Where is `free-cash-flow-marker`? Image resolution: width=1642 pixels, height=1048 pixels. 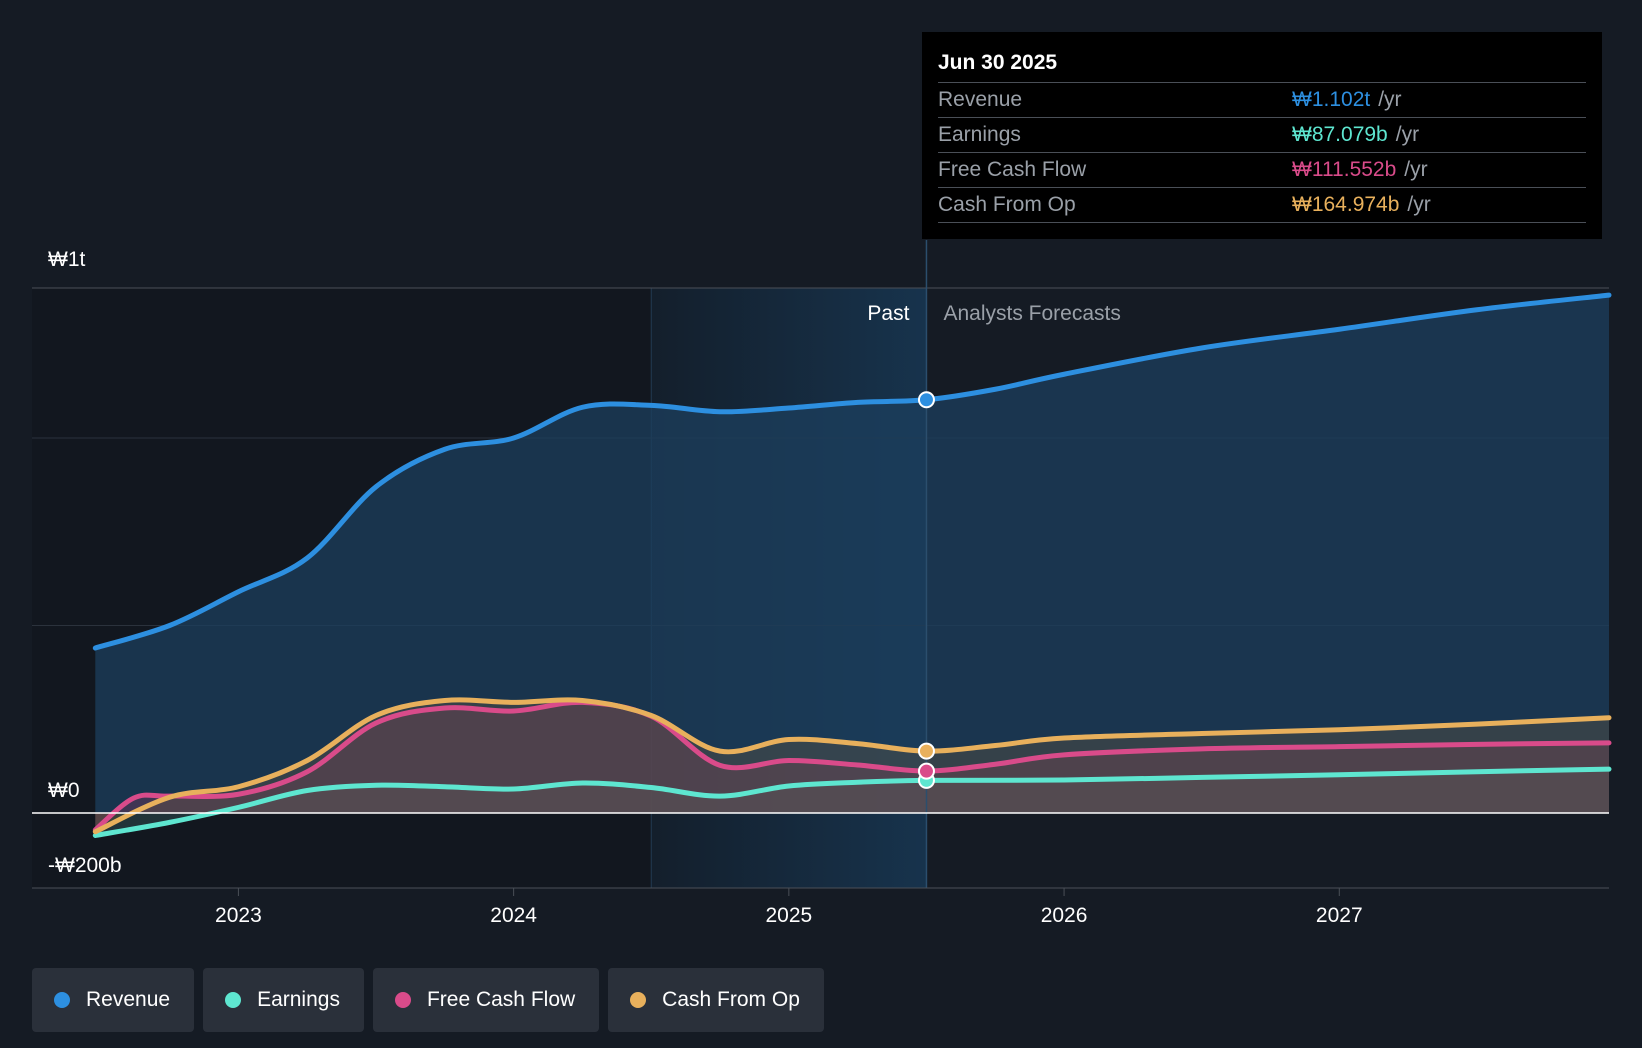 free-cash-flow-marker is located at coordinates (926, 771).